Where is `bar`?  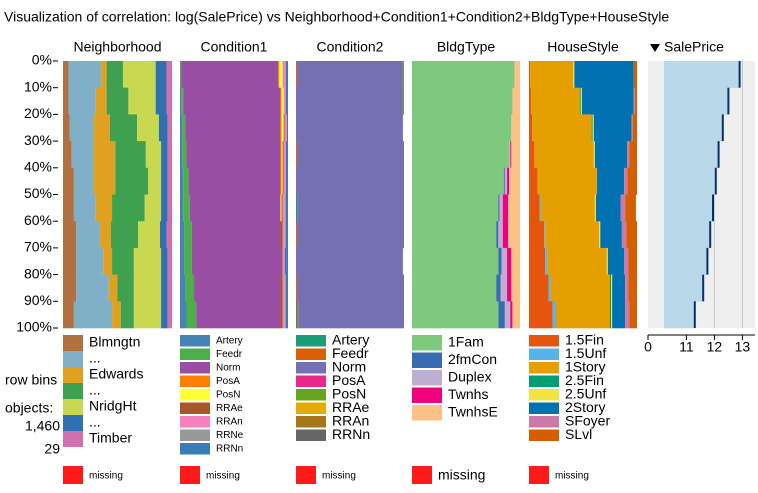 bar is located at coordinates (687, 235).